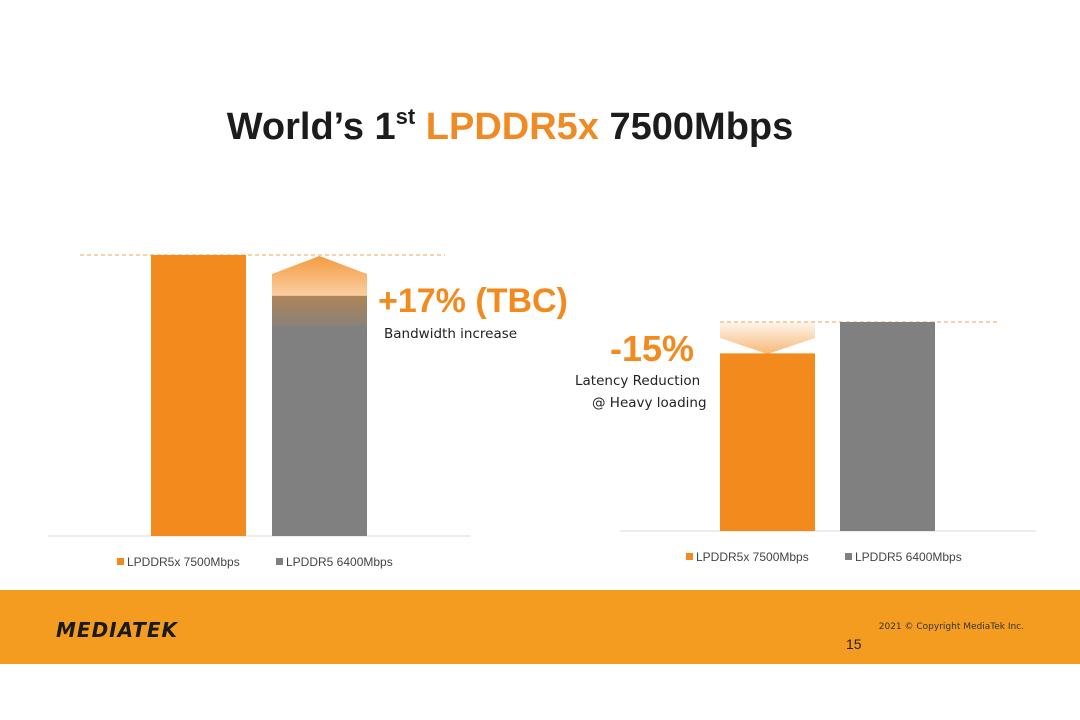 The image size is (1080, 720). What do you see at coordinates (854, 644) in the screenshot?
I see `page-number: 15` at bounding box center [854, 644].